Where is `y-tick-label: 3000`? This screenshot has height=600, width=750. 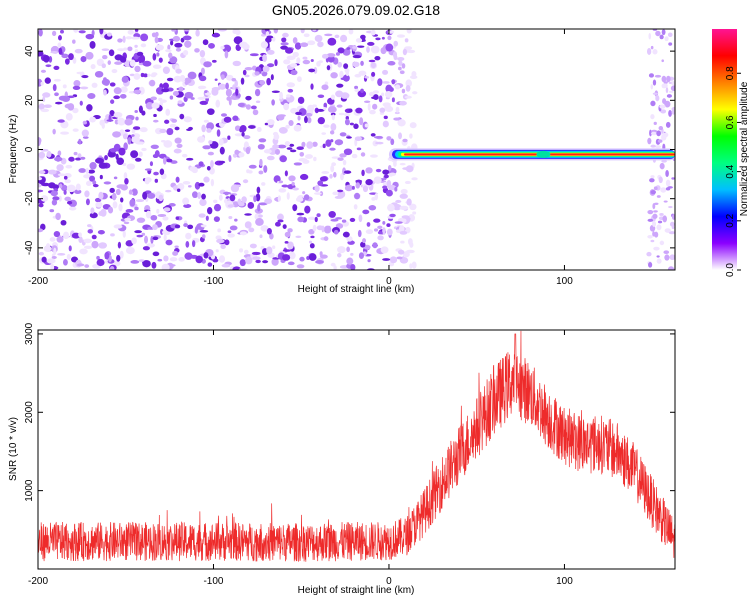
y-tick-label: 3000 is located at coordinates (29, 333).